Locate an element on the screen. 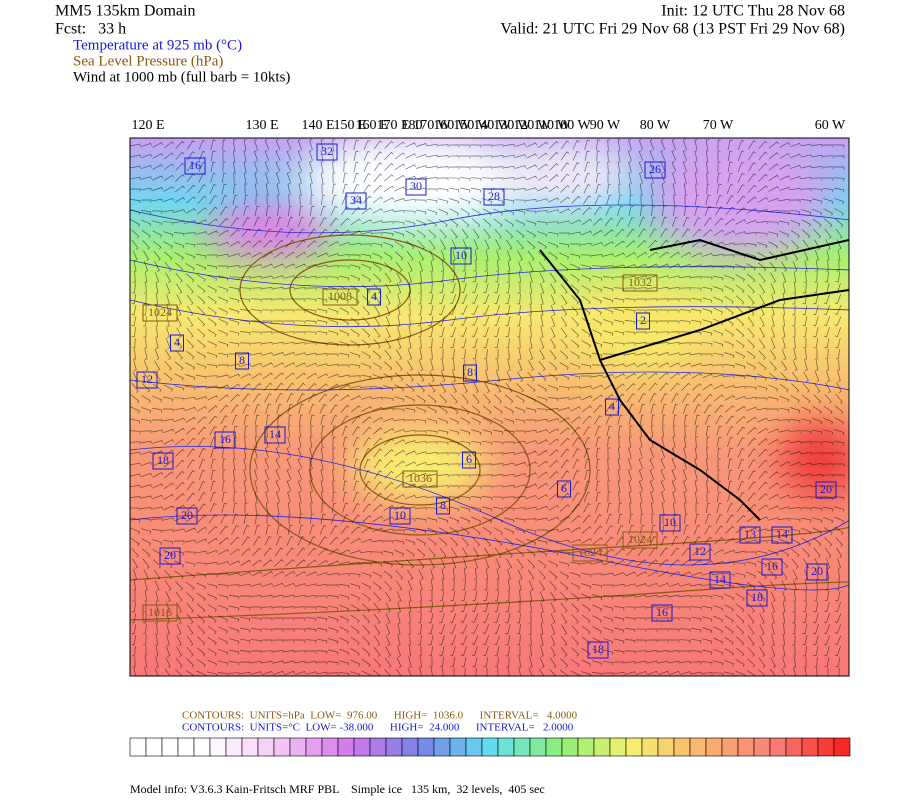 The width and height of the screenshot is (900, 800). contour-label: 34 is located at coordinates (356, 200).